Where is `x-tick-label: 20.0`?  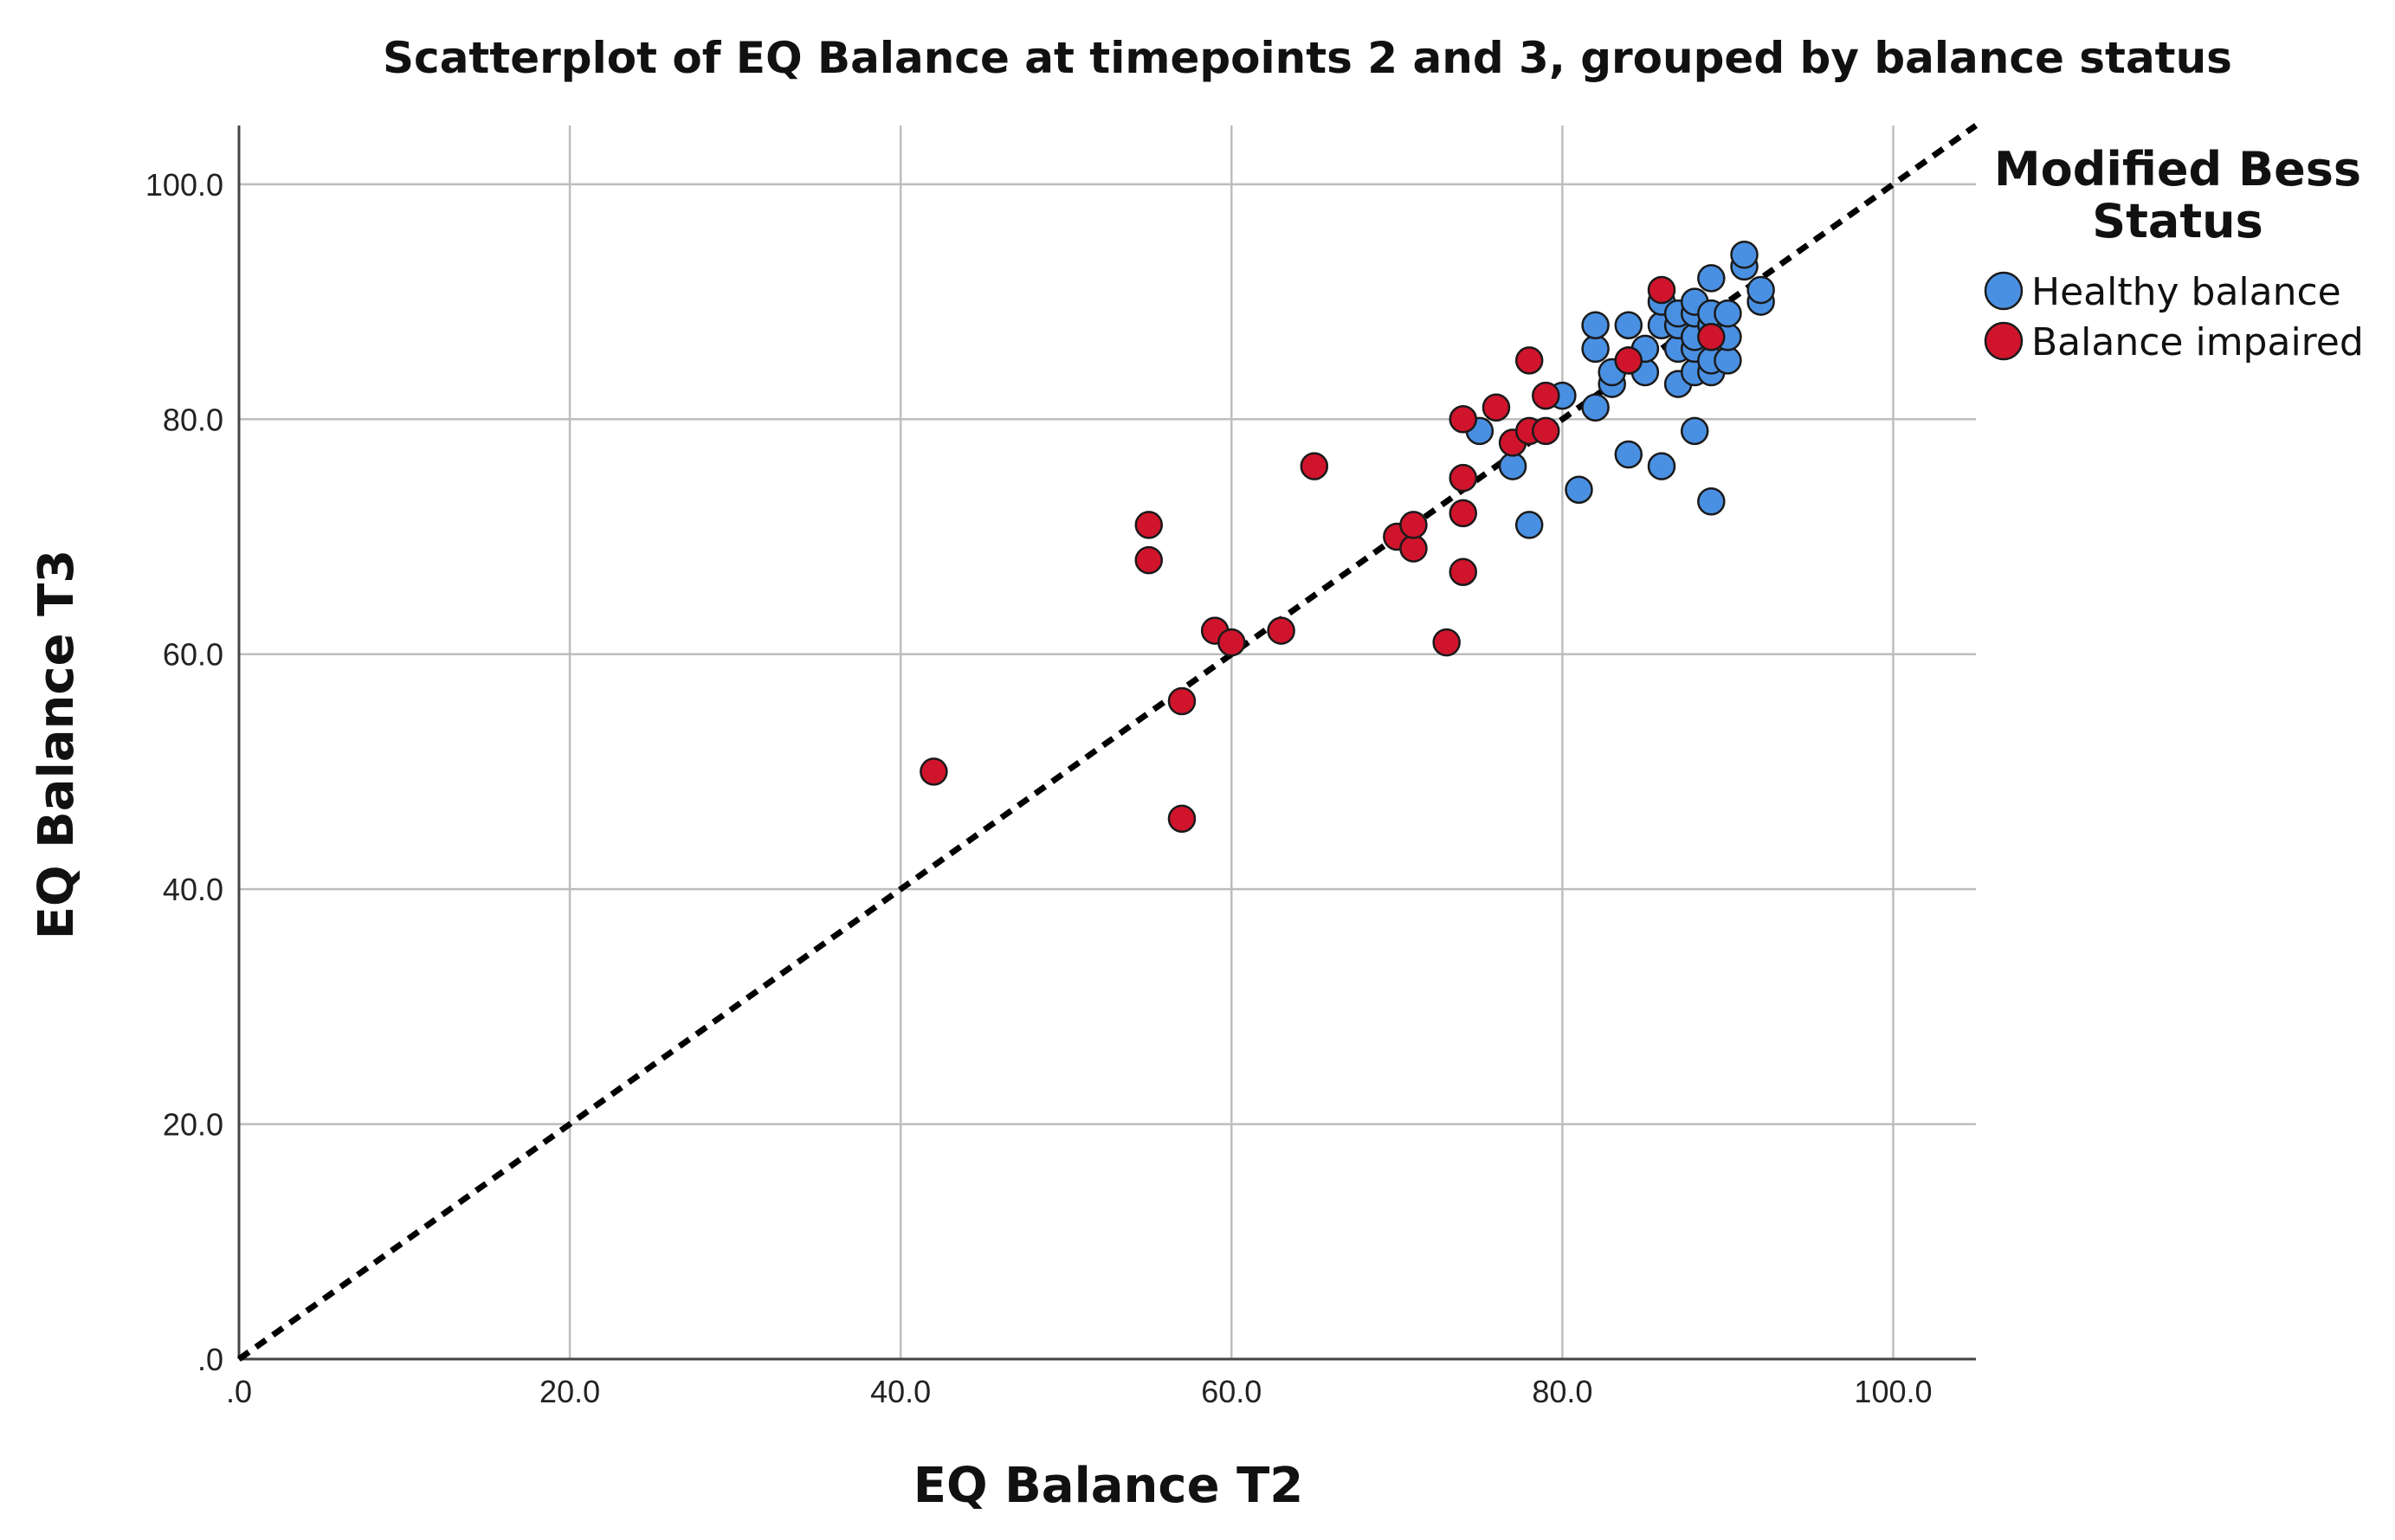 x-tick-label: 20.0 is located at coordinates (569, 1391).